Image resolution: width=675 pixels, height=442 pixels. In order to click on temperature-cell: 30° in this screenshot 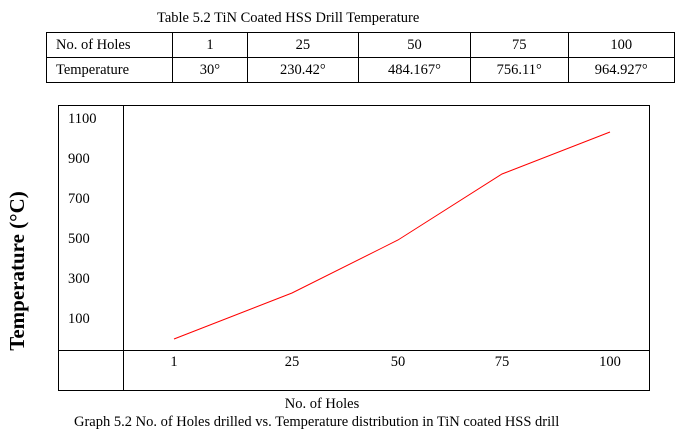, I will do `click(210, 70)`.